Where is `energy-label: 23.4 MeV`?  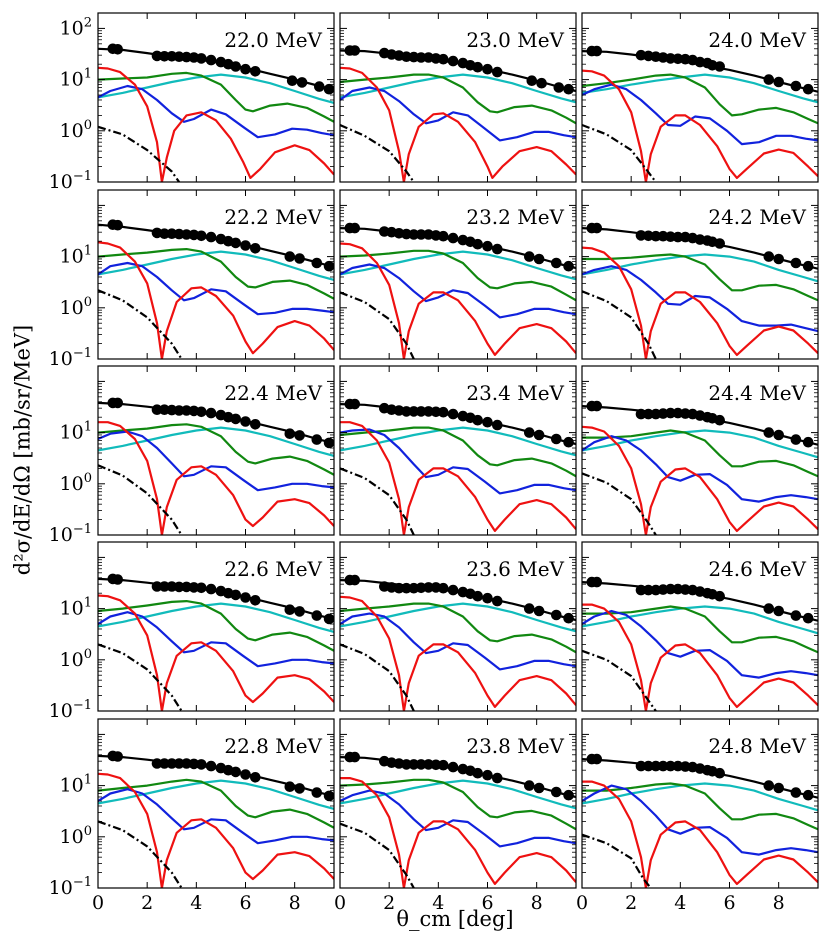
energy-label: 23.4 MeV is located at coordinates (515, 393).